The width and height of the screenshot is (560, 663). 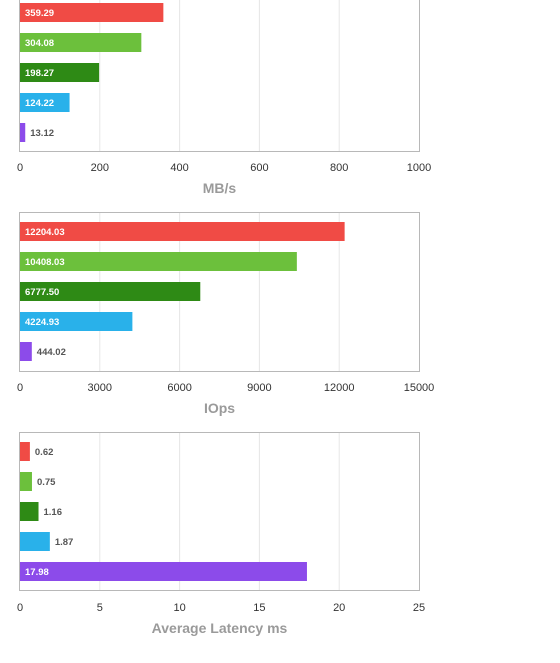 What do you see at coordinates (339, 168) in the screenshot?
I see `chart-1-x-tick-label: 800` at bounding box center [339, 168].